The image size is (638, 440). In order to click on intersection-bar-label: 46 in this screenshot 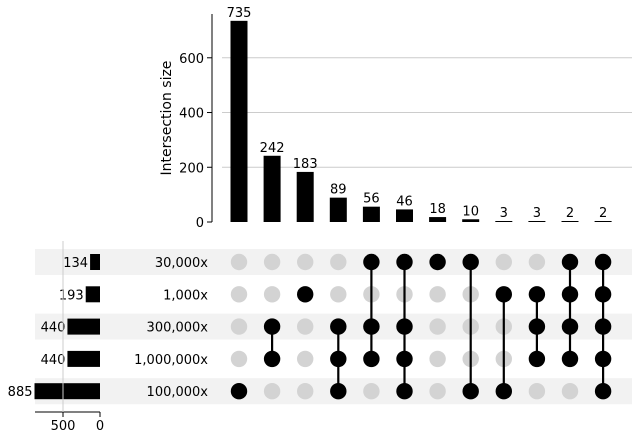, I will do `click(404, 201)`.